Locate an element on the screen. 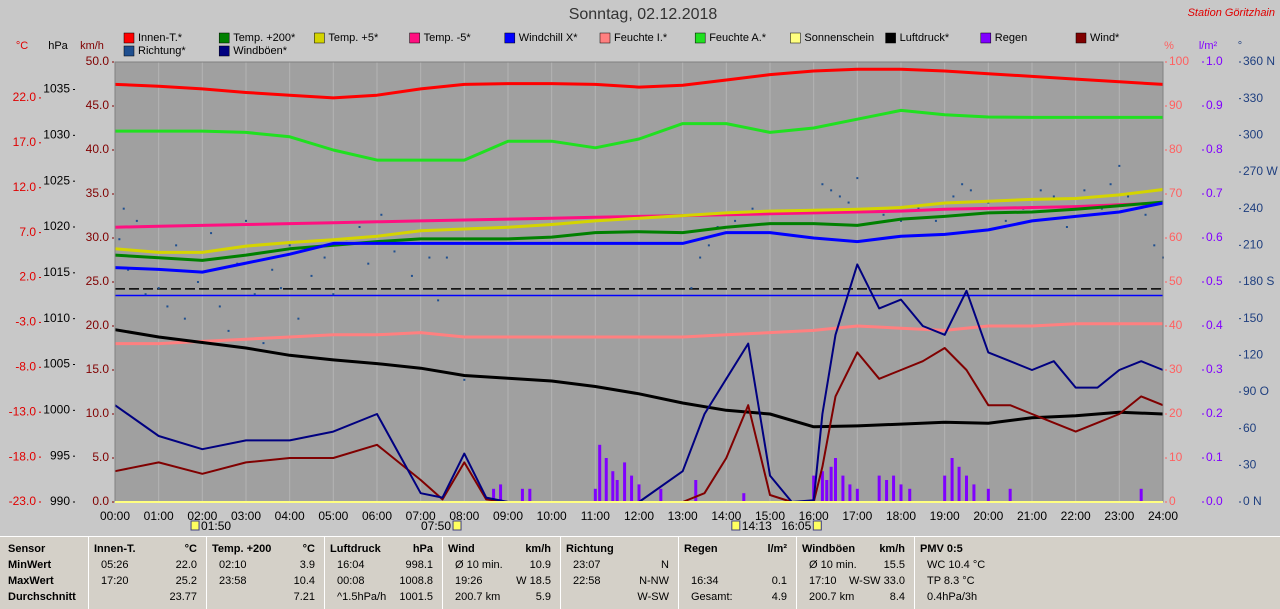 The width and height of the screenshot is (1280, 609). table-section: Temp. +200 °C 02:10 3.9 23:58 10.4 7.21 is located at coordinates (265, 573).